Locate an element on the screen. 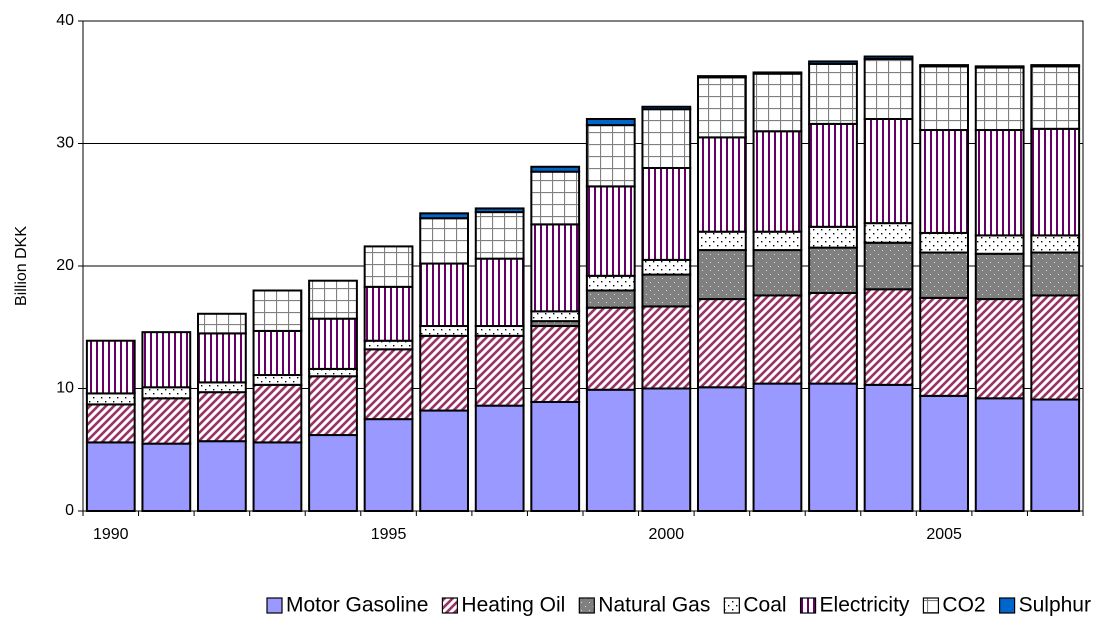  y-tick-label: 10 is located at coordinates (65, 388).